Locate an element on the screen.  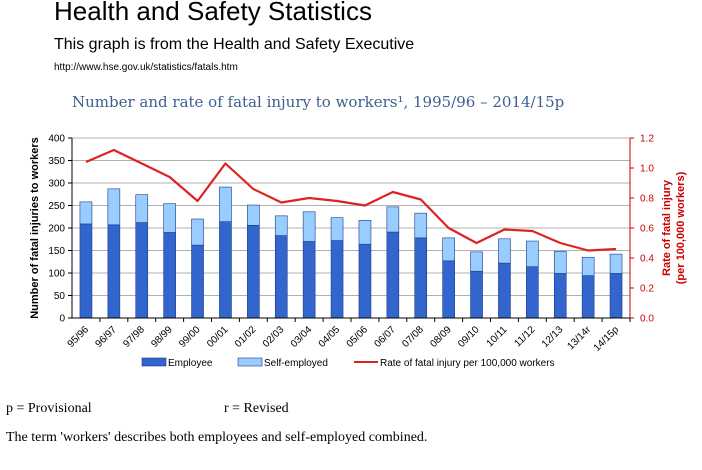
y-axis-title: Number of fatal injuries to workers is located at coordinates (35, 228).